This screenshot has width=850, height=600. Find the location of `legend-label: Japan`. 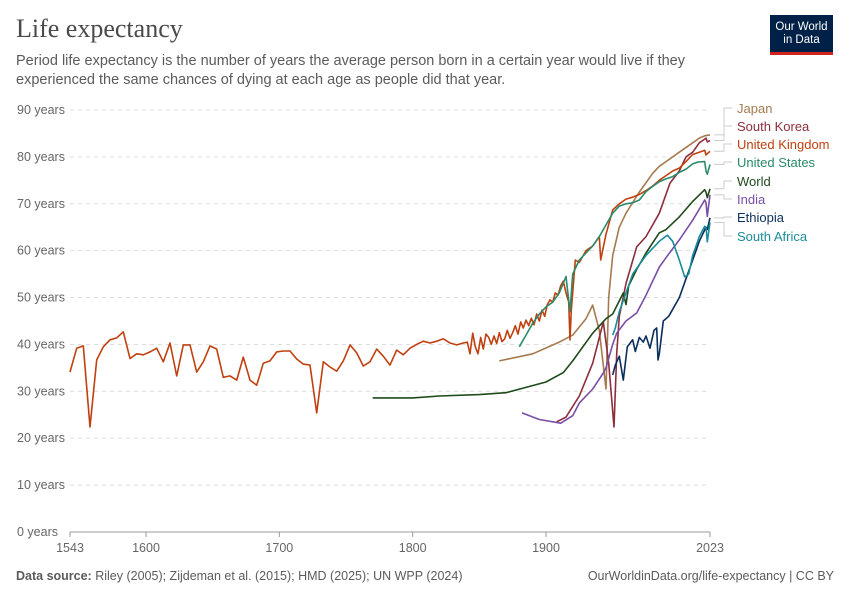

legend-label: Japan is located at coordinates (754, 108).